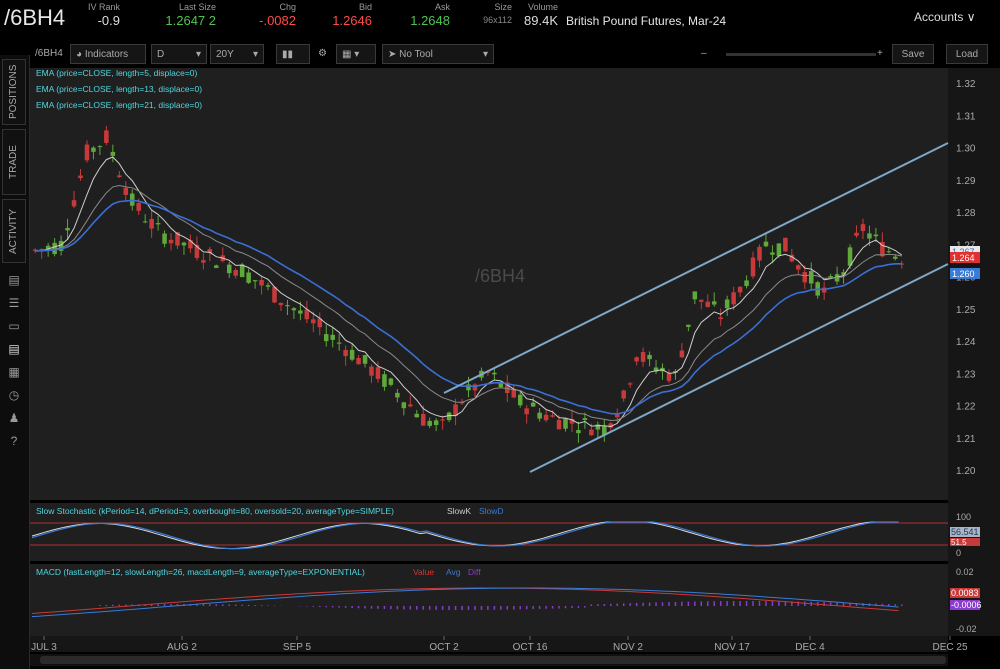  Describe the element at coordinates (179, 54) in the screenshot. I see `aggregation-select: D ▾` at that location.